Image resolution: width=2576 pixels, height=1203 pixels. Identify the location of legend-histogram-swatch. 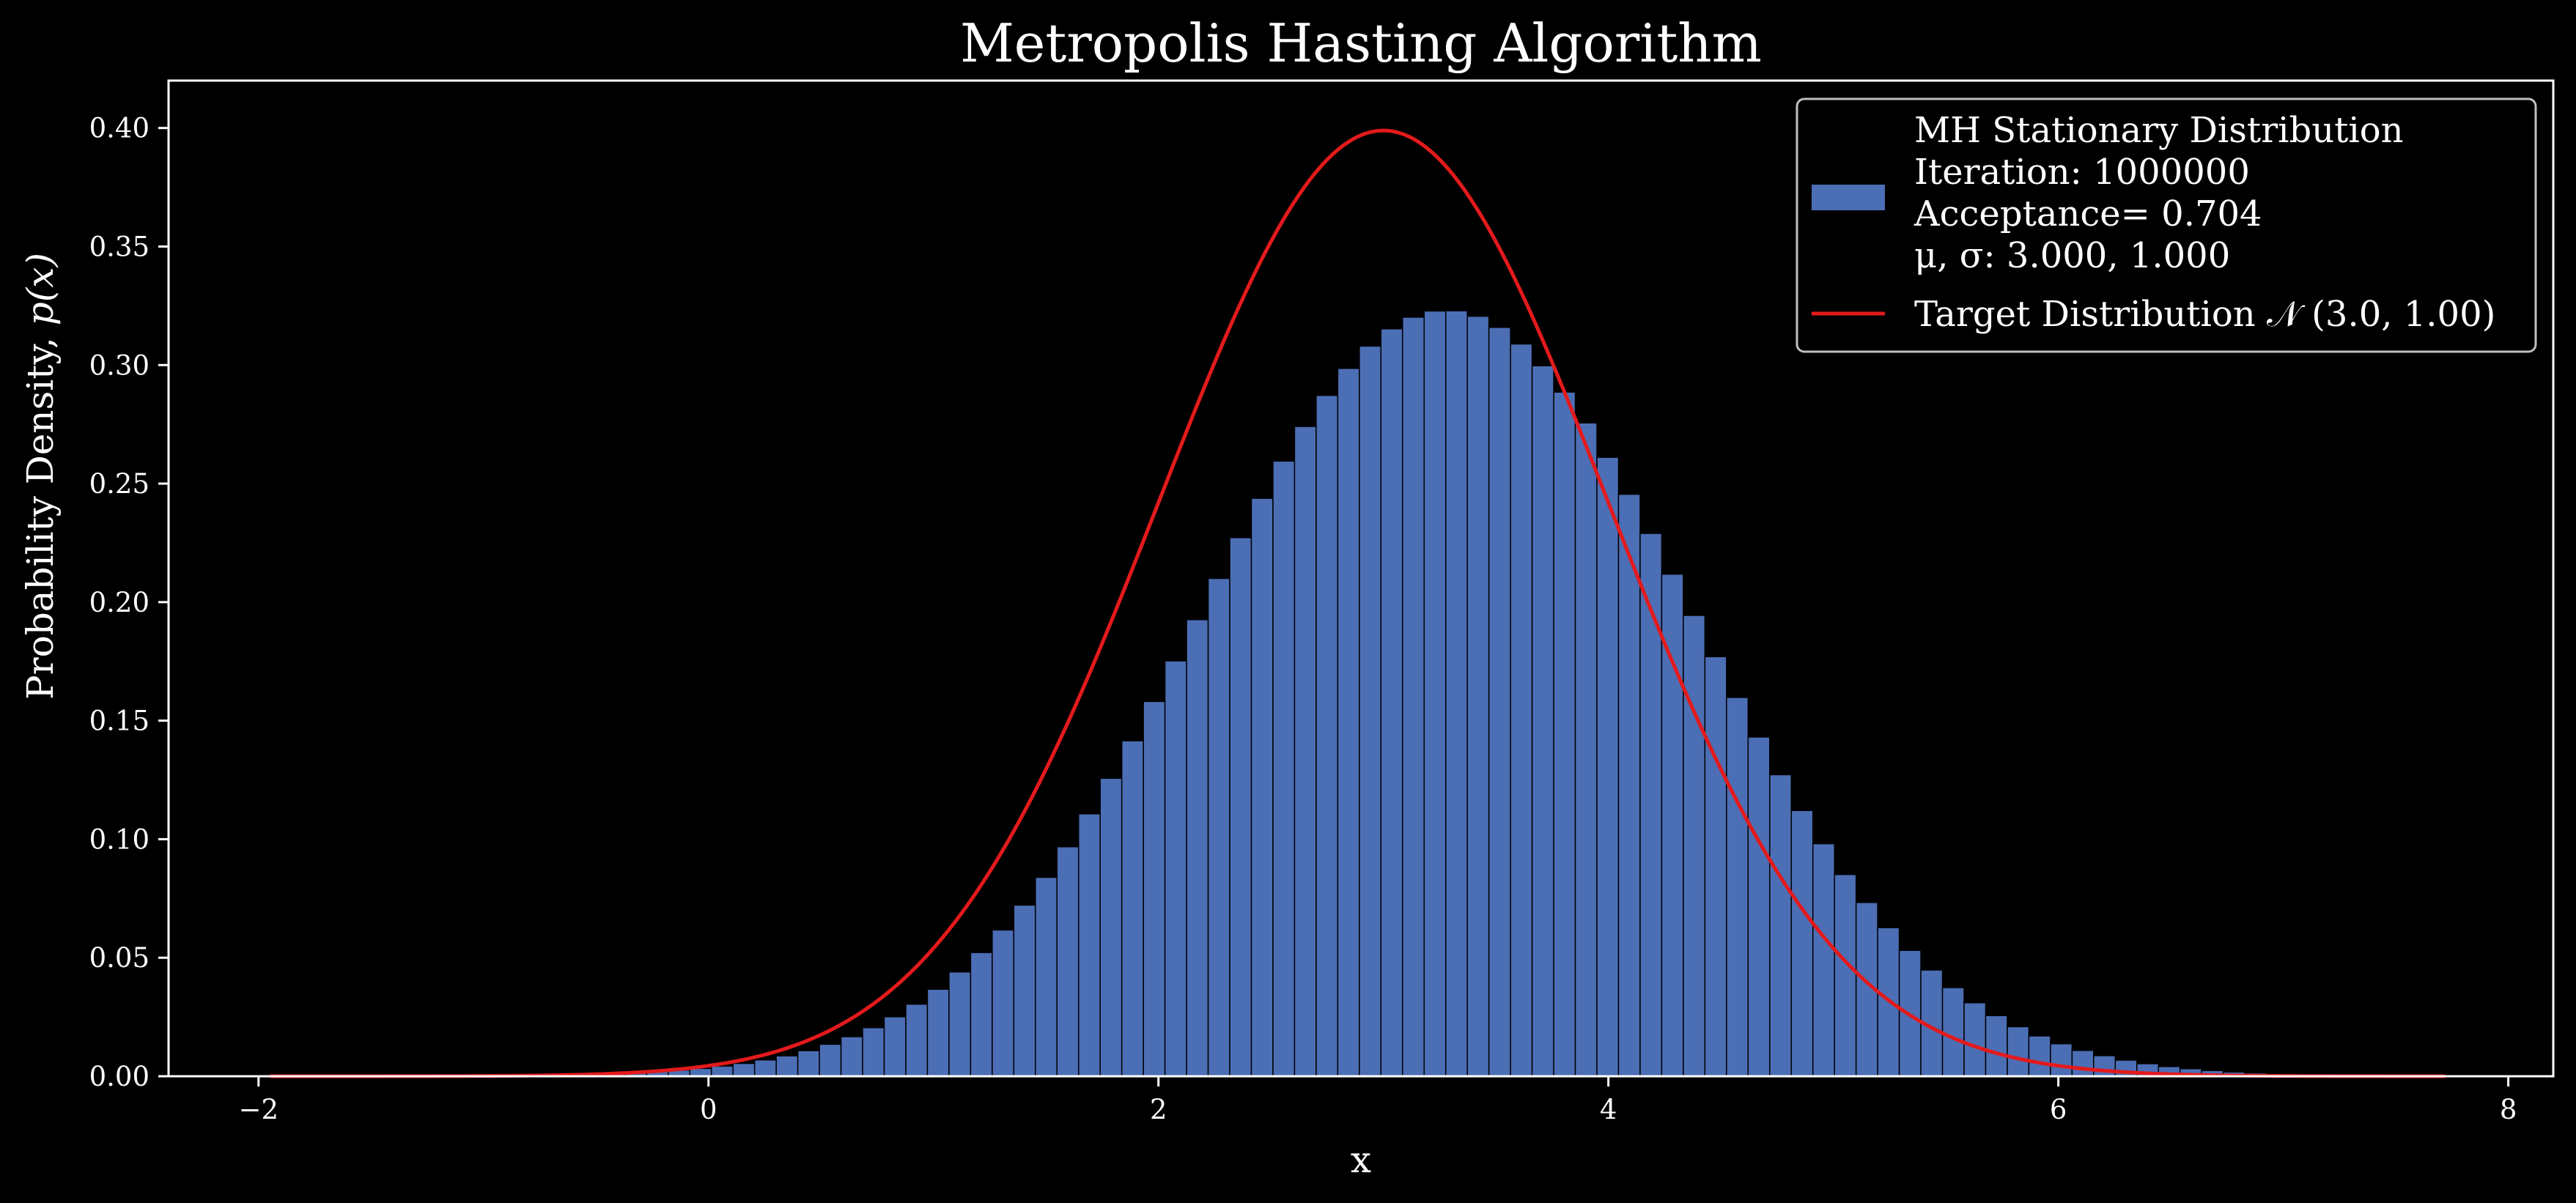
(1848, 198).